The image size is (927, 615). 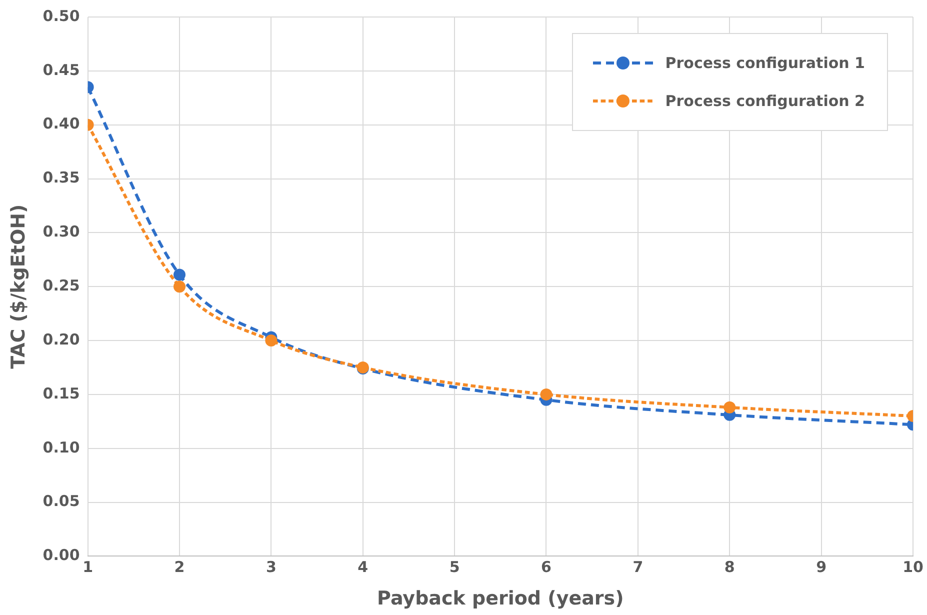 What do you see at coordinates (61, 285) in the screenshot?
I see `y-tick-label: 0.25` at bounding box center [61, 285].